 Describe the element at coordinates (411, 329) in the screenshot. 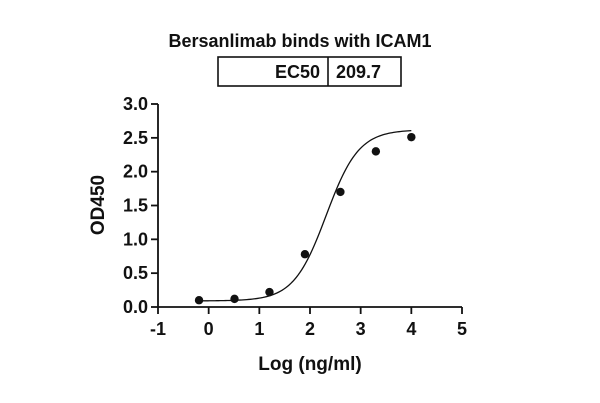

I see `x-tick-label: 4` at that location.